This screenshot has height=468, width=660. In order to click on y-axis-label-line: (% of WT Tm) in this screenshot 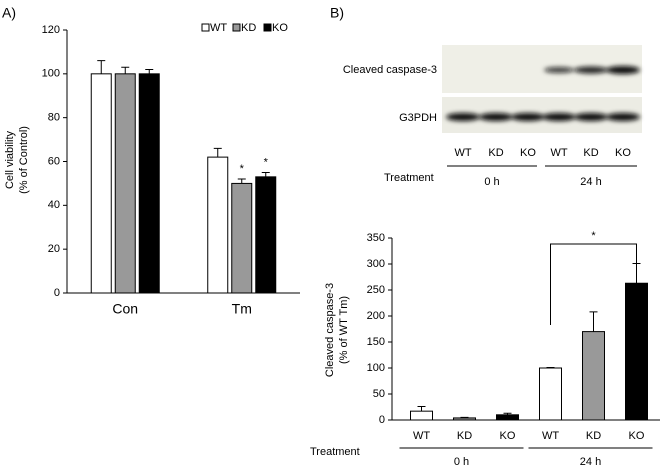, I will do `click(344, 330)`.